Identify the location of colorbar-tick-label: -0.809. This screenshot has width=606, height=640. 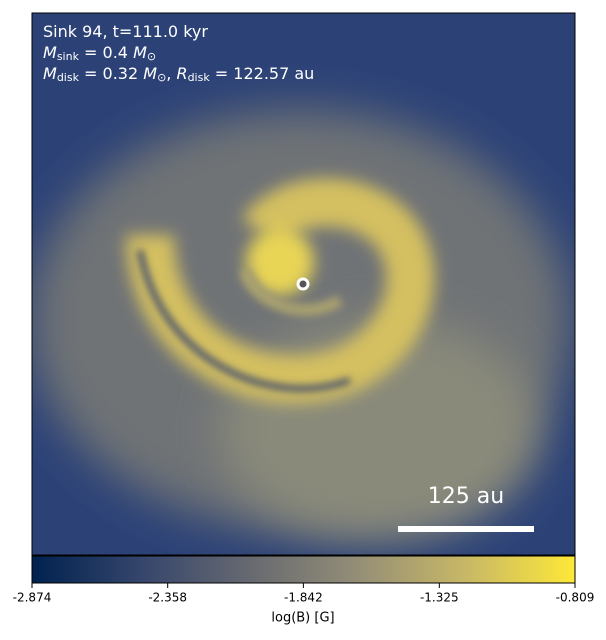
(575, 598).